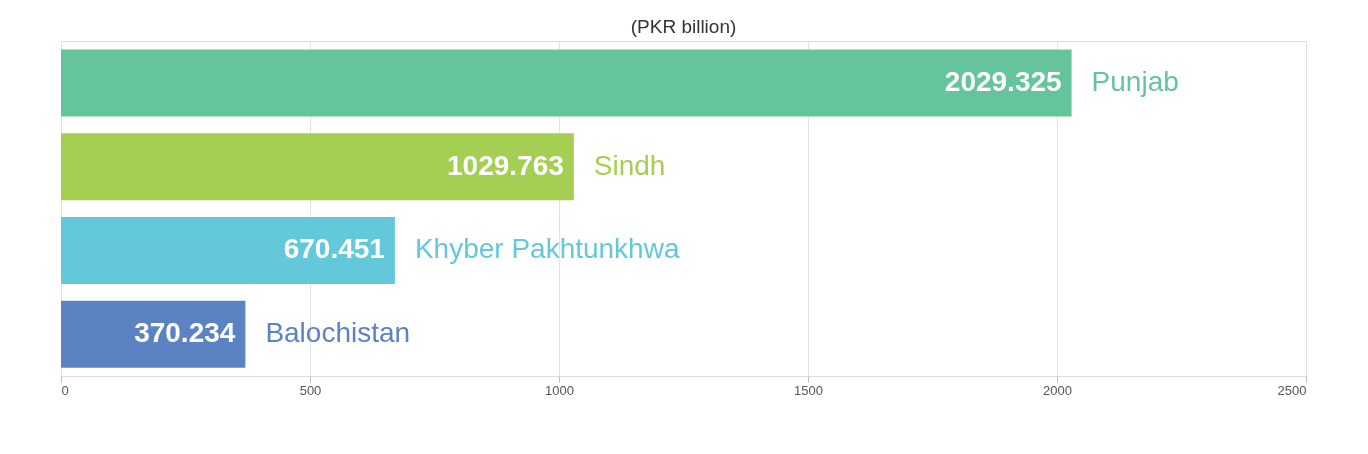  What do you see at coordinates (1135, 81) in the screenshot?
I see `y-tick-label: Punjab` at bounding box center [1135, 81].